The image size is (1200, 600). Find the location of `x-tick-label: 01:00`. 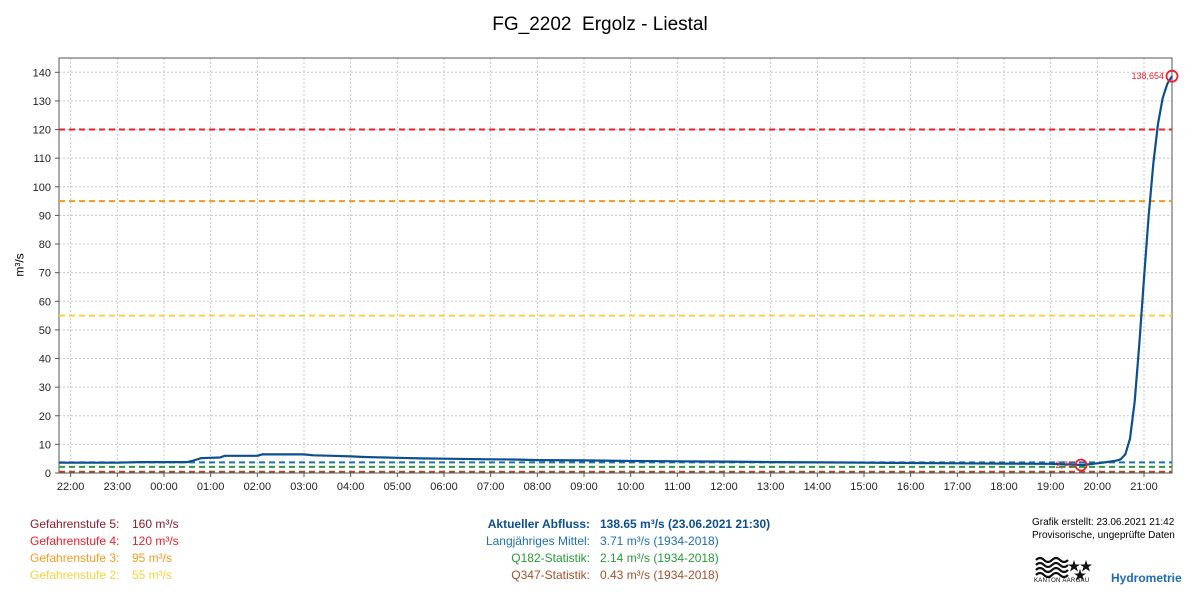

x-tick-label: 01:00 is located at coordinates (211, 487).